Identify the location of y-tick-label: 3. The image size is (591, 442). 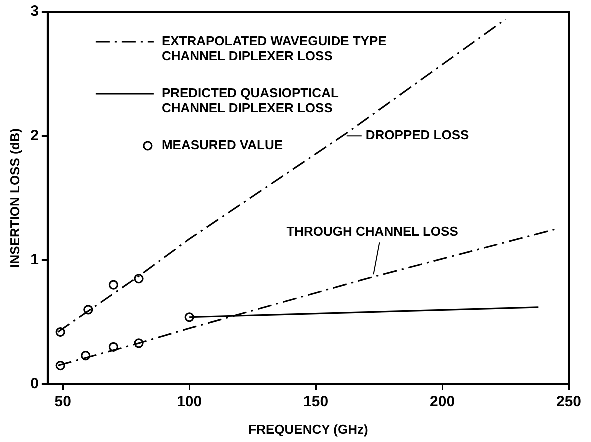
(34, 11).